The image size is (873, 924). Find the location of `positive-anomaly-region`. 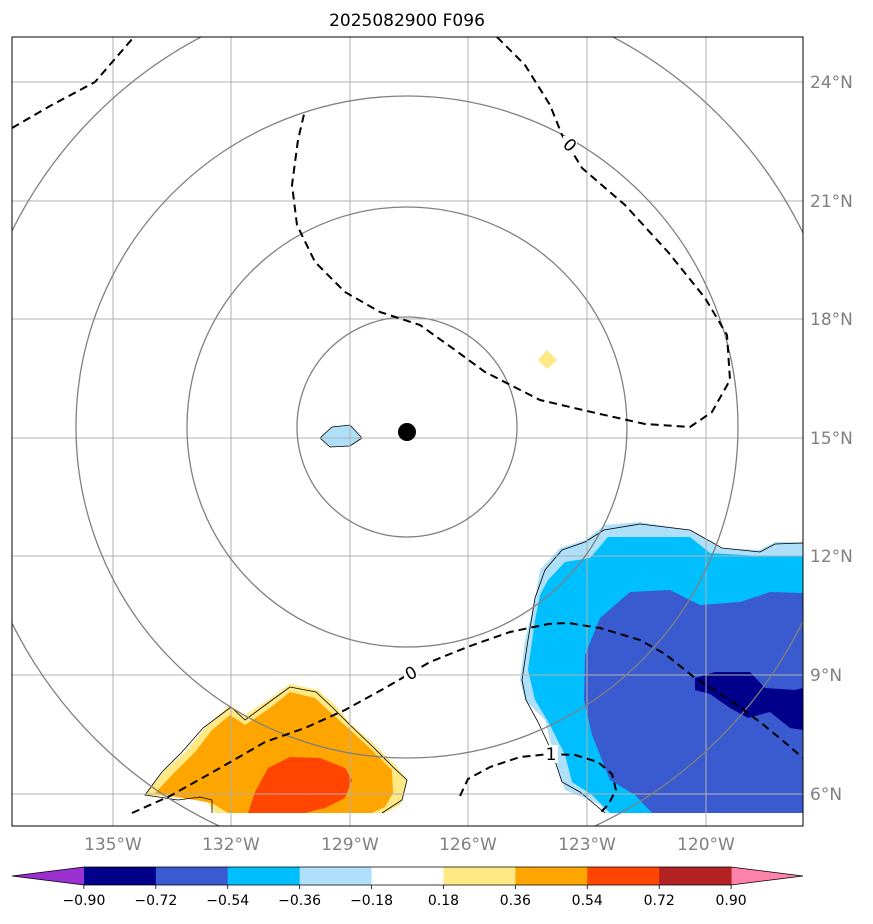

positive-anomaly-region is located at coordinates (276, 749).